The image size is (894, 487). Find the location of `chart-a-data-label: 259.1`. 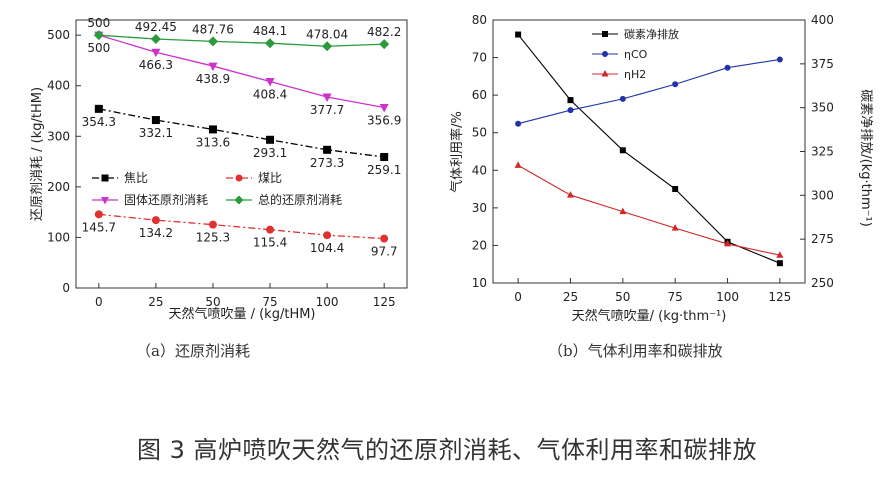

chart-a-data-label: 259.1 is located at coordinates (384, 170).